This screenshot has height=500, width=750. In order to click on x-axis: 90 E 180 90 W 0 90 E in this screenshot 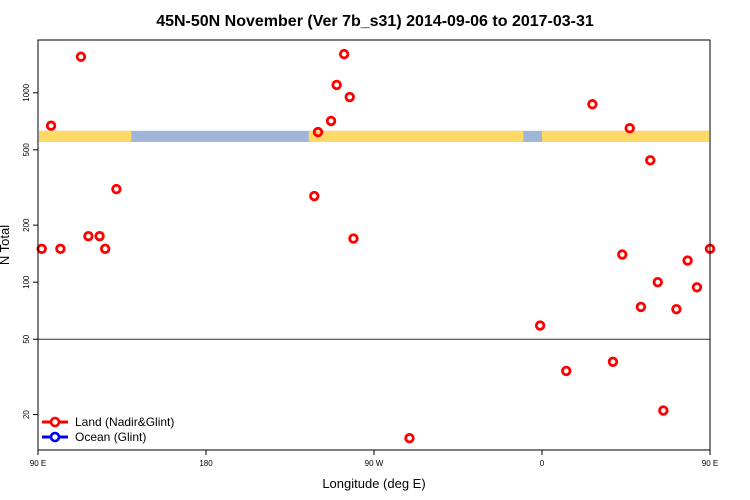, I will do `click(374, 459)`.